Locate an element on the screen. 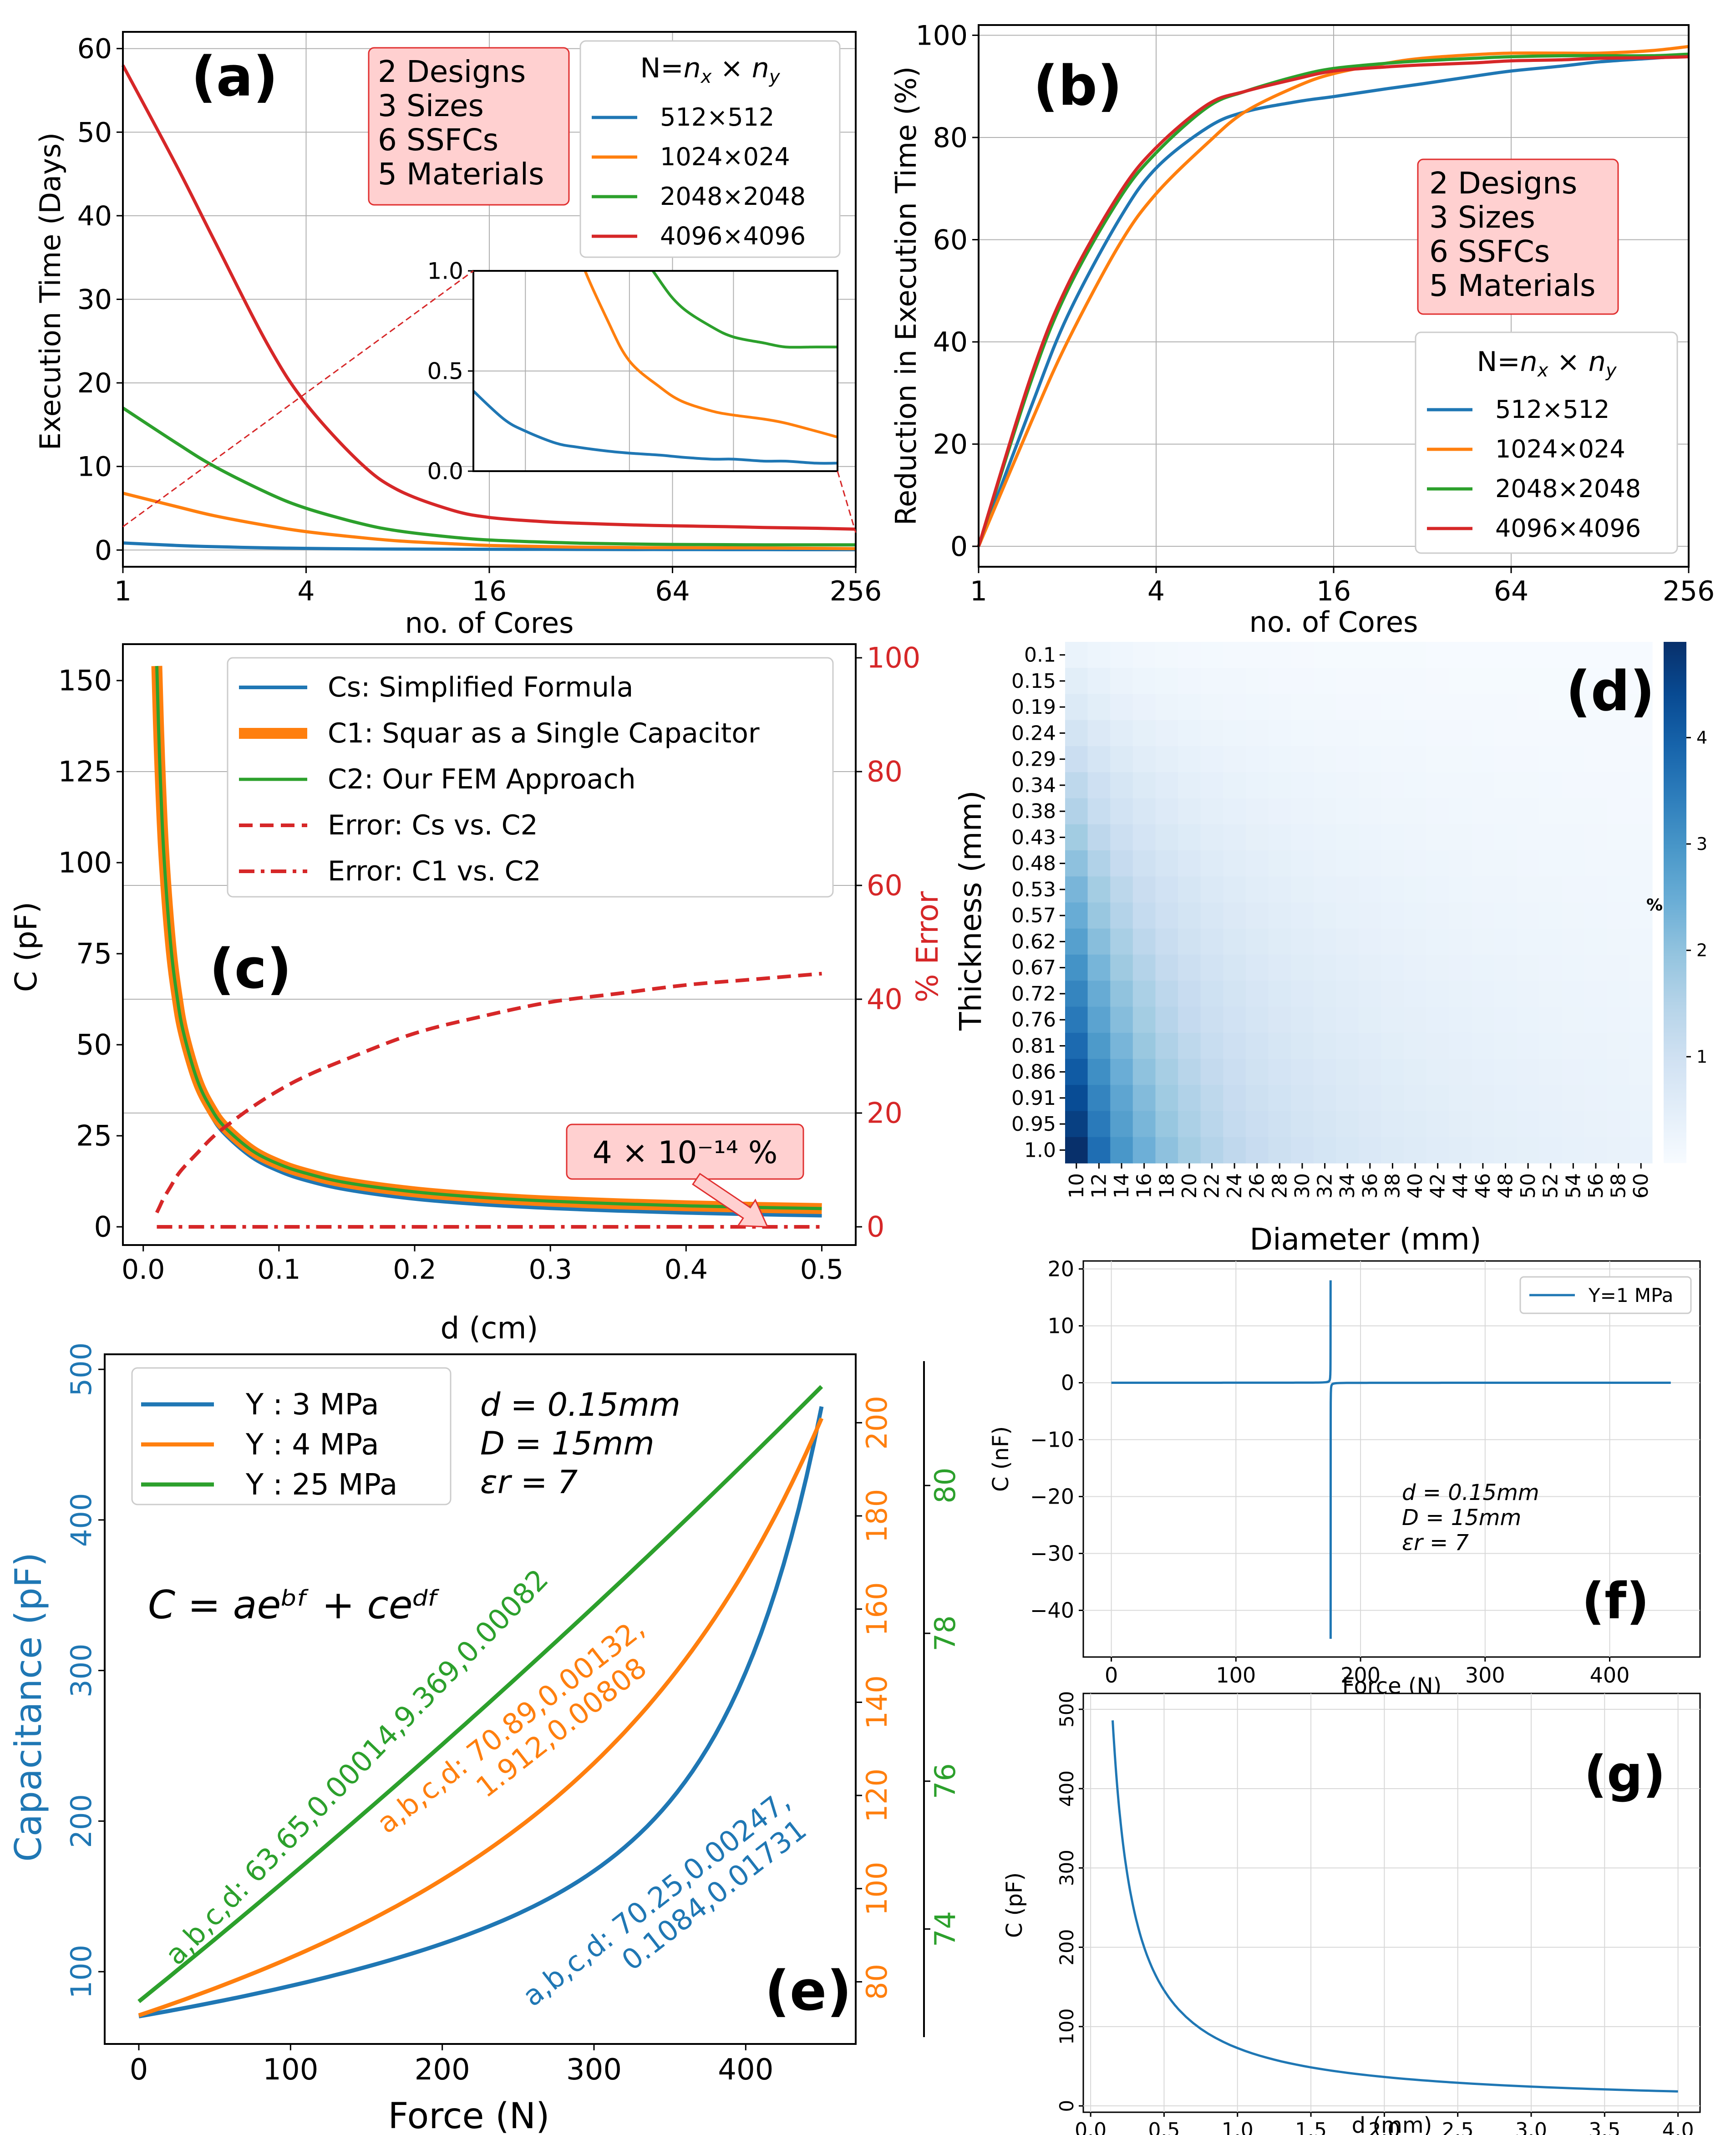  x-tick-label: 1.0 is located at coordinates (1238, 2127).